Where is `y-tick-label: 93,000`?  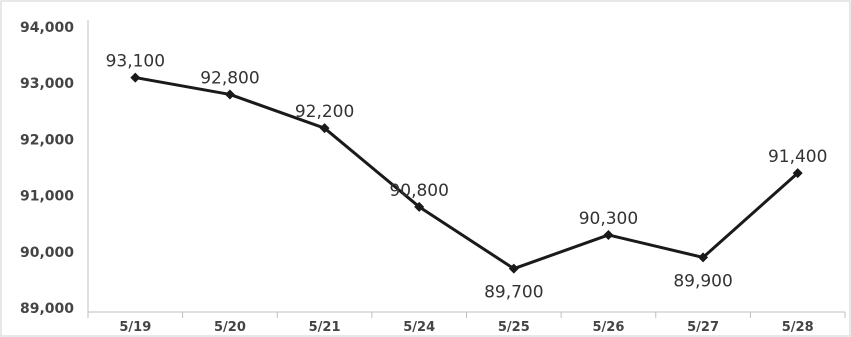 y-tick-label: 93,000 is located at coordinates (47, 84).